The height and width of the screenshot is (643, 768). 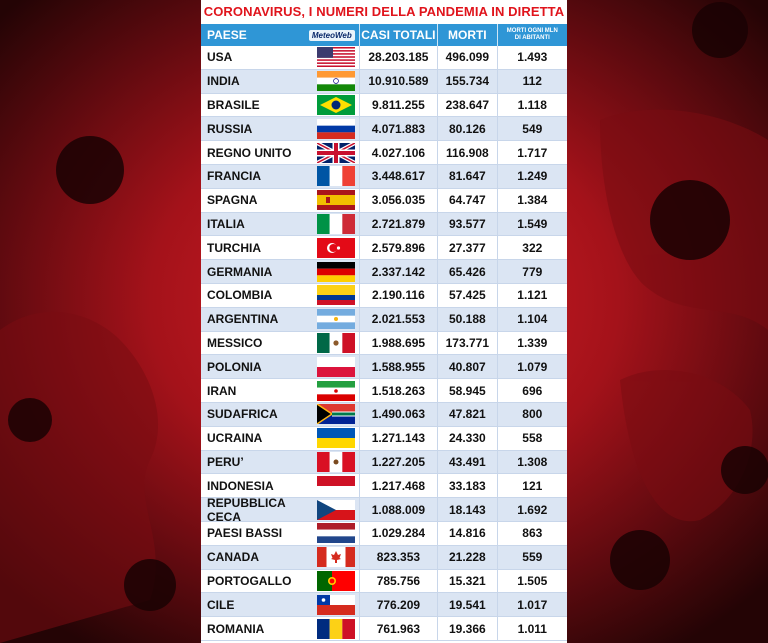 What do you see at coordinates (531, 605) in the screenshot?
I see `deaths-per-million: 1.017` at bounding box center [531, 605].